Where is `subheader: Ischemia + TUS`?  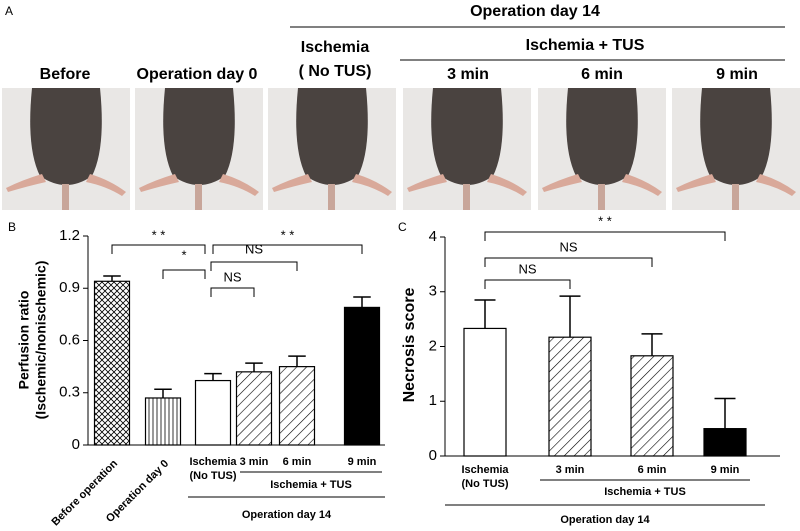
subheader: Ischemia + TUS is located at coordinates (585, 45).